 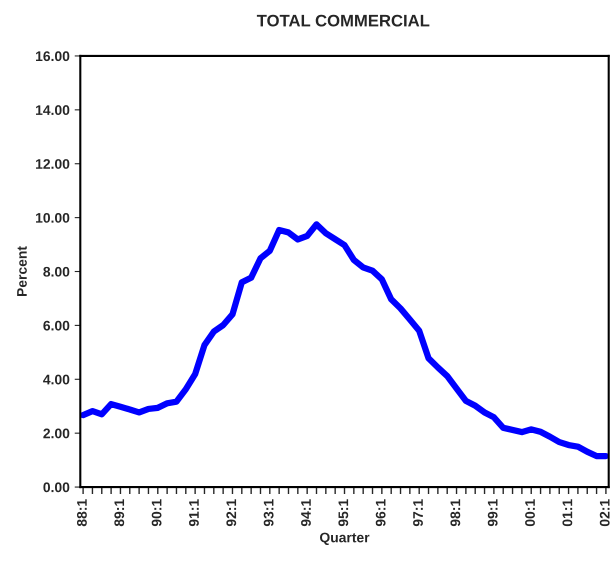 I want to click on x-tick-label: 89:1, so click(x=119, y=512).